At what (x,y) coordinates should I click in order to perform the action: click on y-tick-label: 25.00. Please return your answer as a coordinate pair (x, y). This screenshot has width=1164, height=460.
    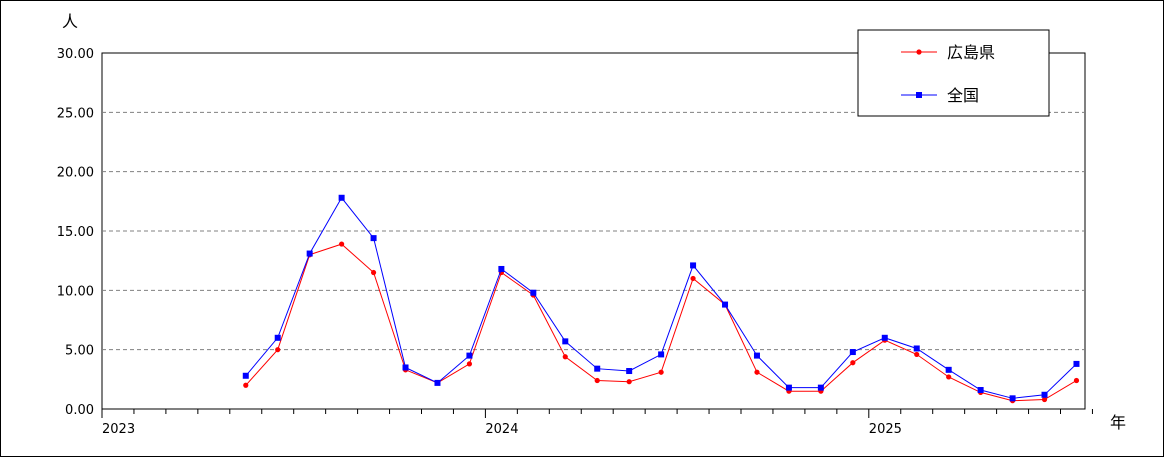
    Looking at the image, I should click on (75, 113).